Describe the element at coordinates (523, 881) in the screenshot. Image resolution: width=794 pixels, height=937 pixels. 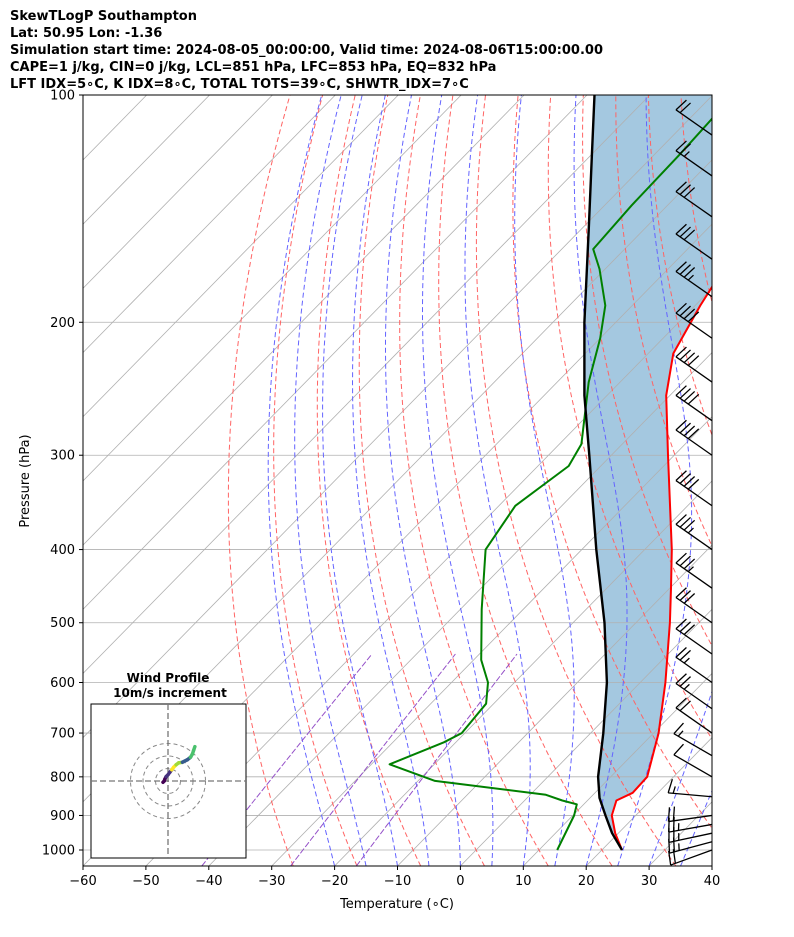
I see `x-tick-label: 10` at that location.